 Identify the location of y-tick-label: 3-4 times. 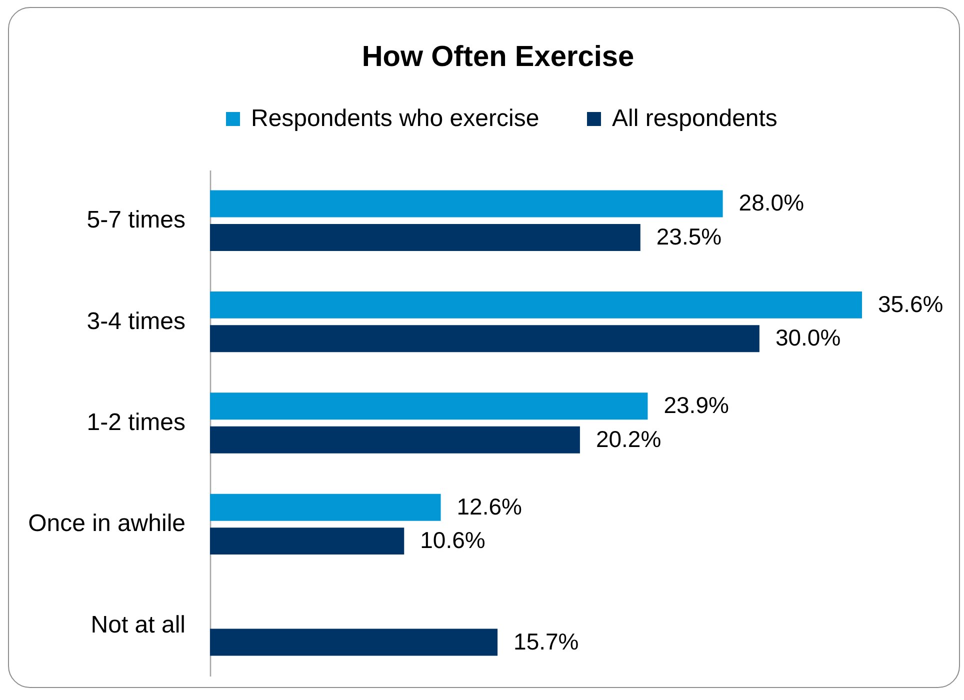
(136, 321).